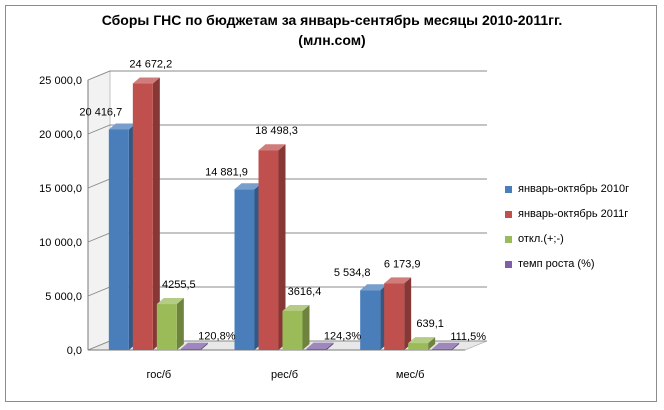 Image resolution: width=664 pixels, height=410 pixels. What do you see at coordinates (150, 65) in the screenshot?
I see `data-label: 24 672,2` at bounding box center [150, 65].